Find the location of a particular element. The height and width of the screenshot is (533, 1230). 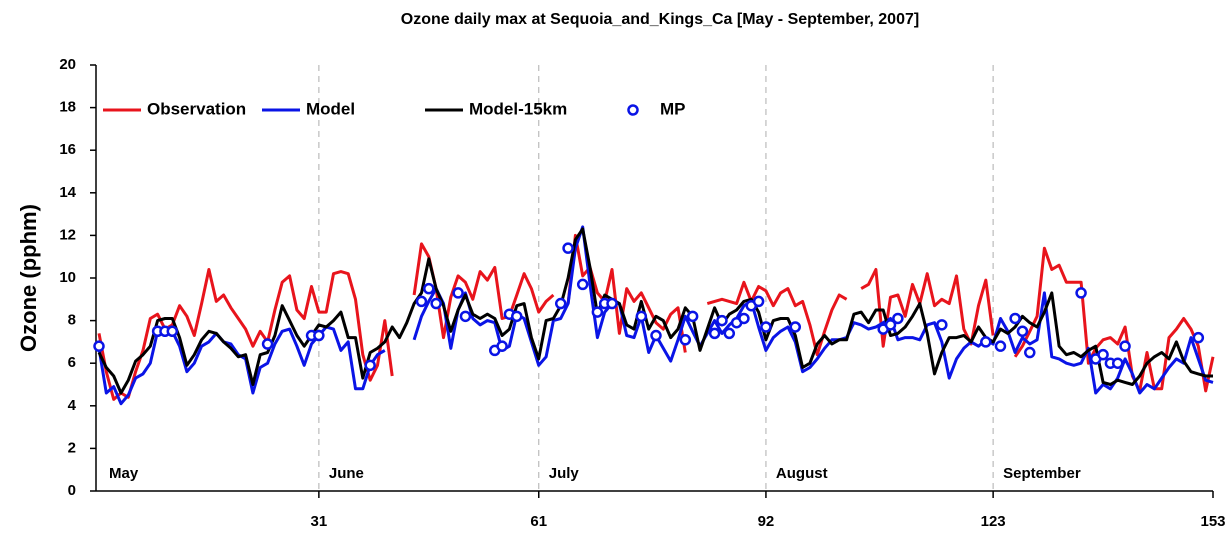

legend-label: MP is located at coordinates (673, 108).